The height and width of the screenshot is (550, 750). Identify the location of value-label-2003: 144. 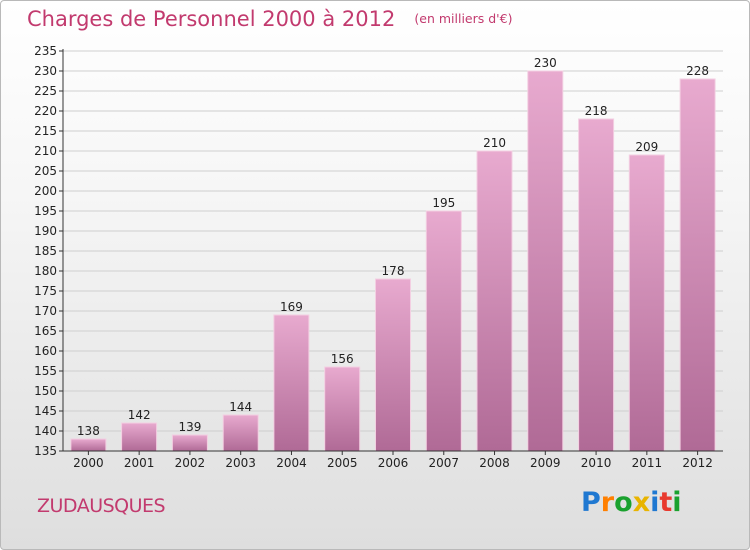
(240, 407).